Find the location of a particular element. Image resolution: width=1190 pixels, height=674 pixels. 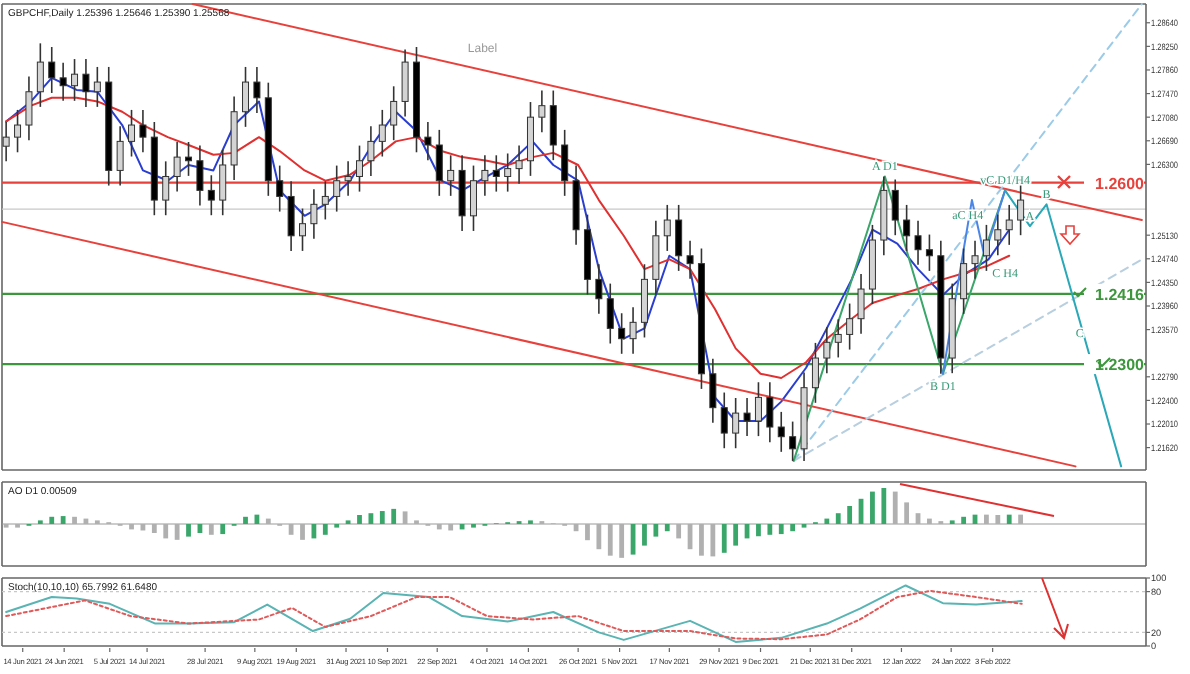

ref-line-label: 1.2300 is located at coordinates (1120, 365).